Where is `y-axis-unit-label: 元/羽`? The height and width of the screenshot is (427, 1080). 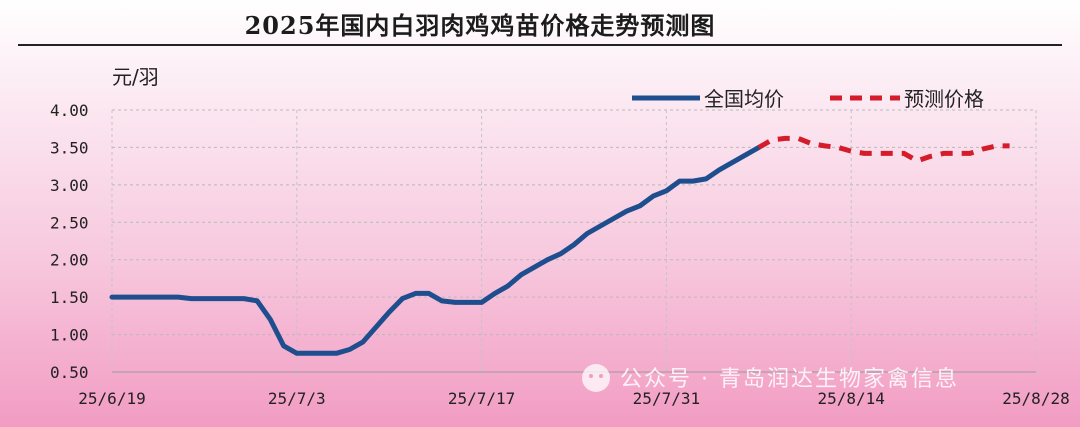 y-axis-unit-label: 元/羽 is located at coordinates (135, 77).